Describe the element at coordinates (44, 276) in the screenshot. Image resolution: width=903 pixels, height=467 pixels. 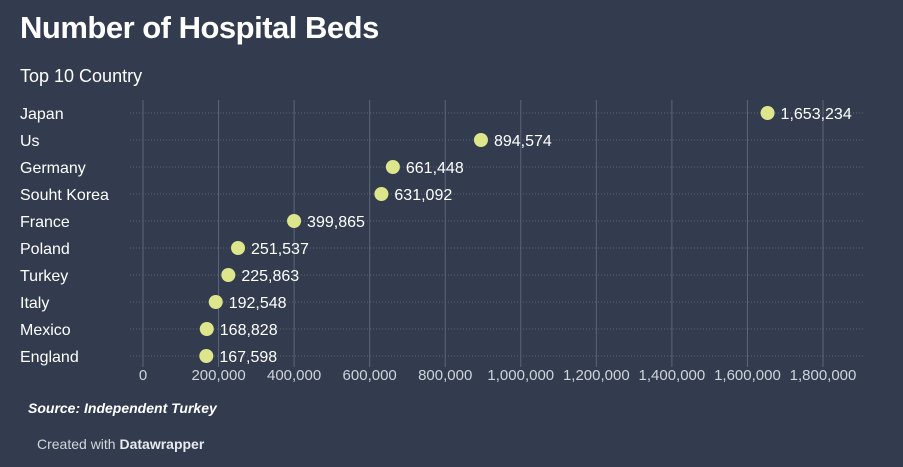
I see `category-label: Turkey` at that location.